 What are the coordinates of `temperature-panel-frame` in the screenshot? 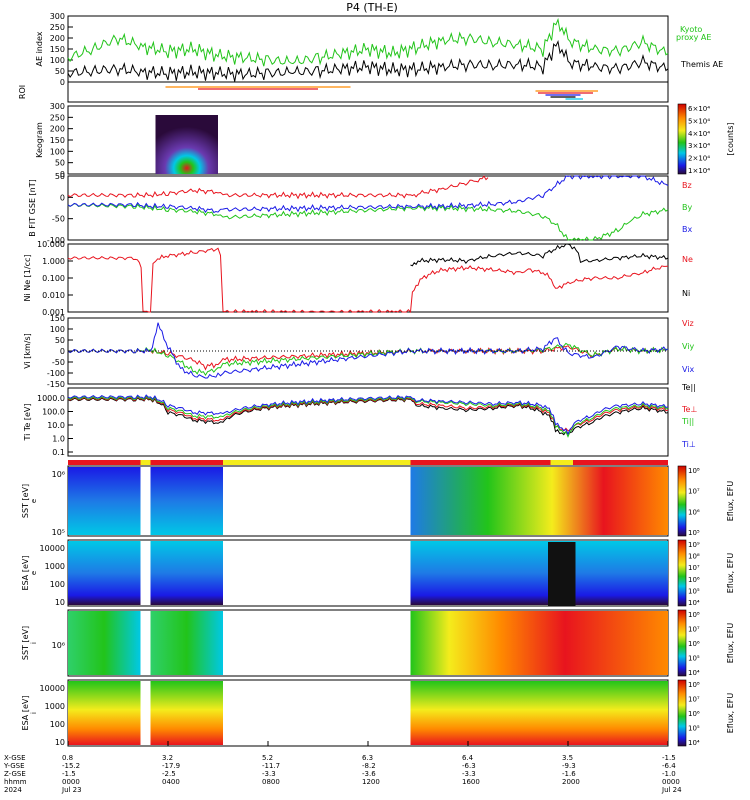 It's located at (368, 422).